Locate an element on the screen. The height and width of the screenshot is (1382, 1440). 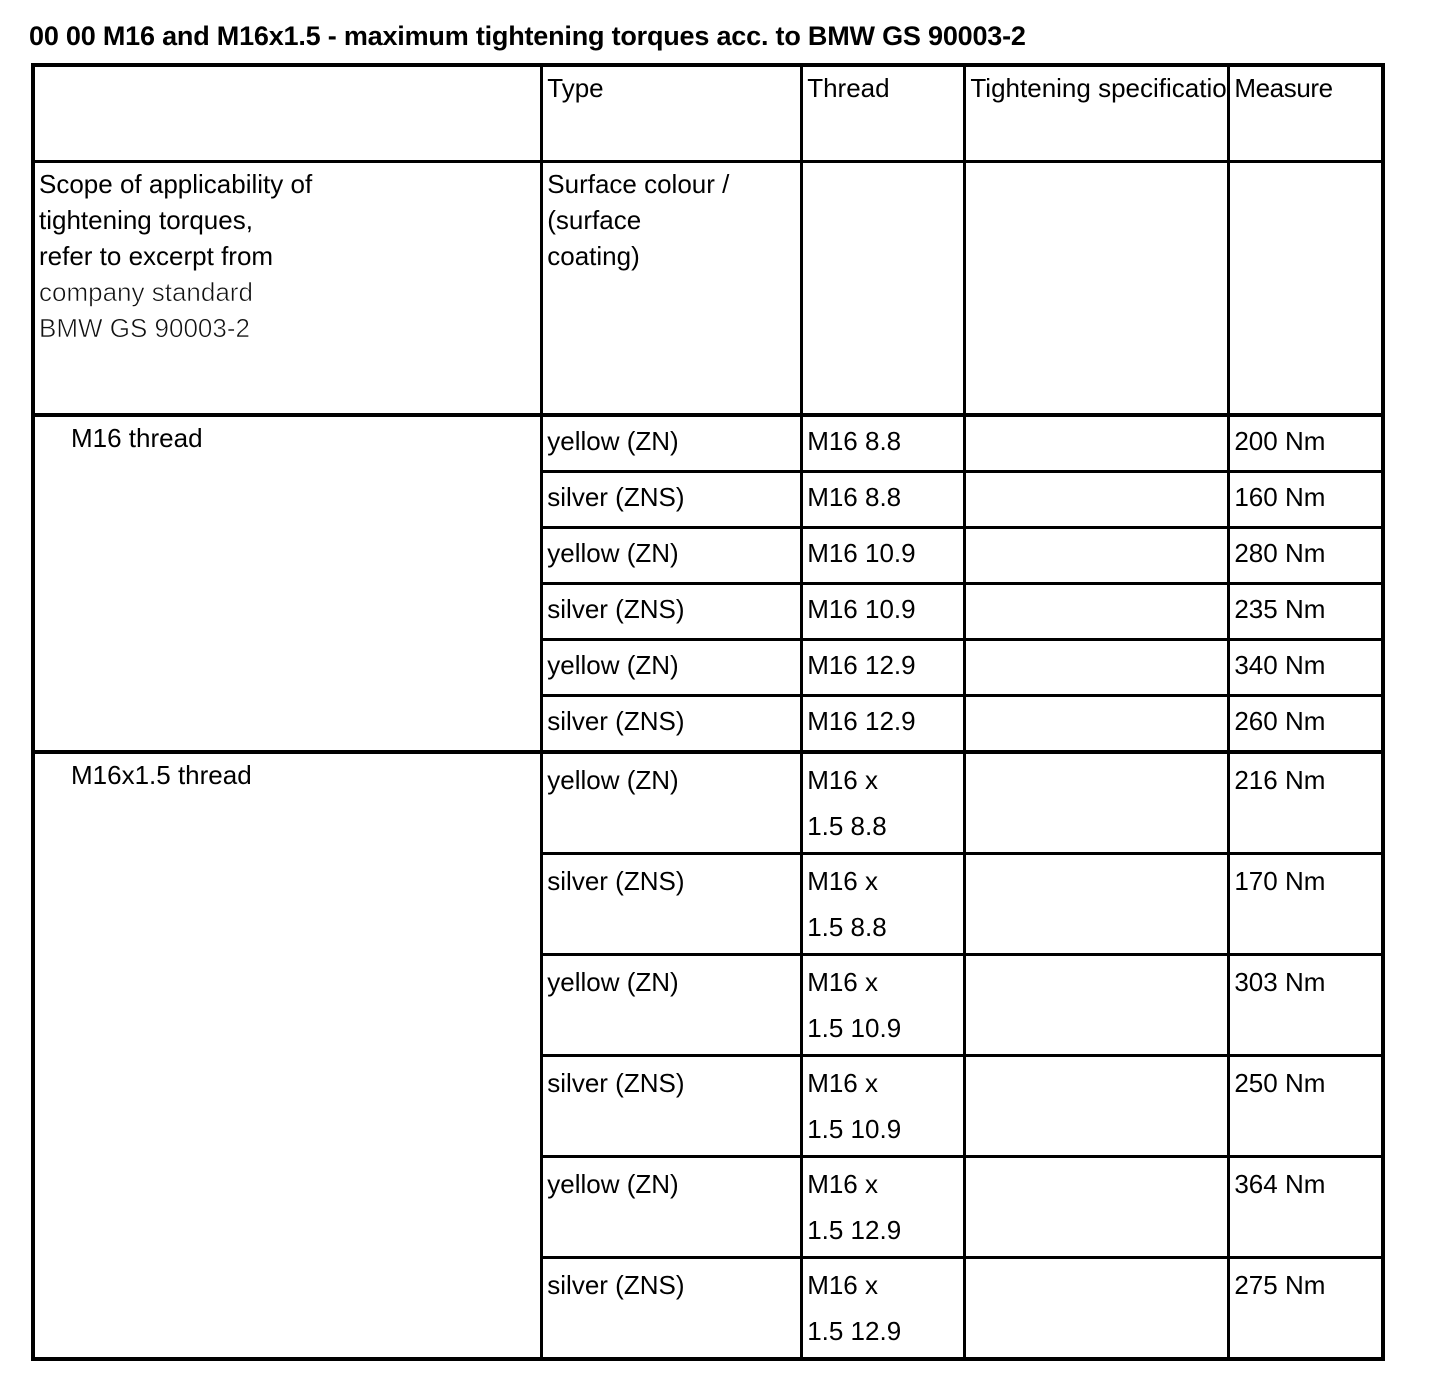
scope-thread-cell is located at coordinates (883, 288).